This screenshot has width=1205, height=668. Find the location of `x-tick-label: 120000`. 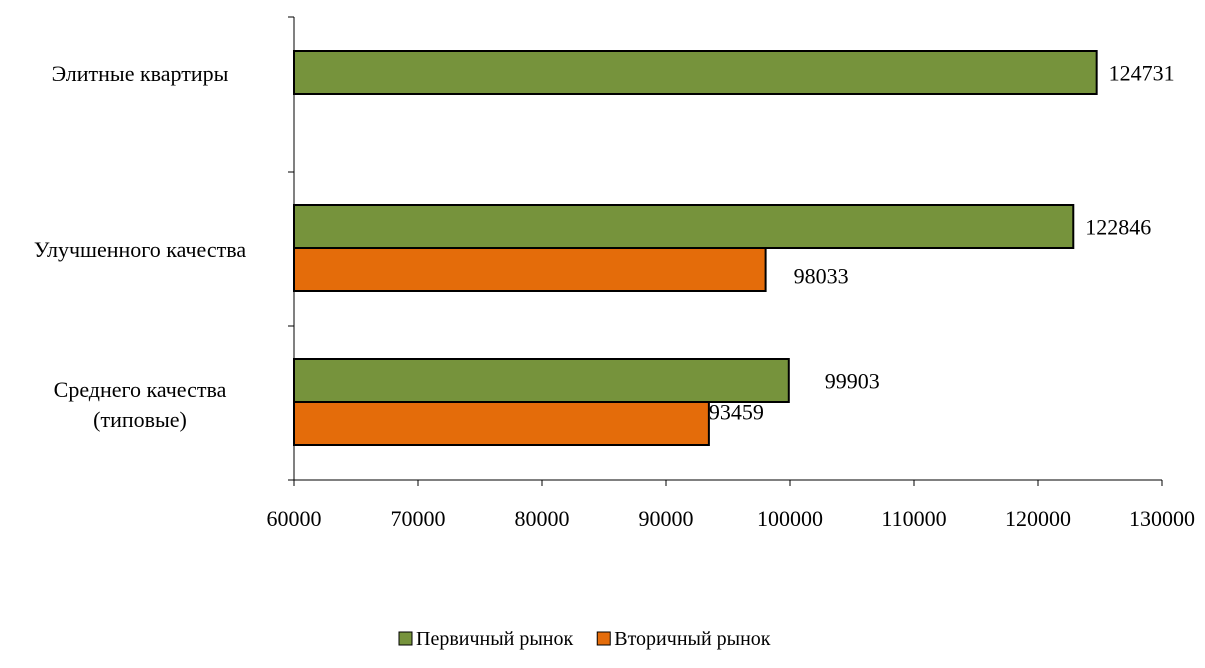

x-tick-label: 120000 is located at coordinates (1038, 518).